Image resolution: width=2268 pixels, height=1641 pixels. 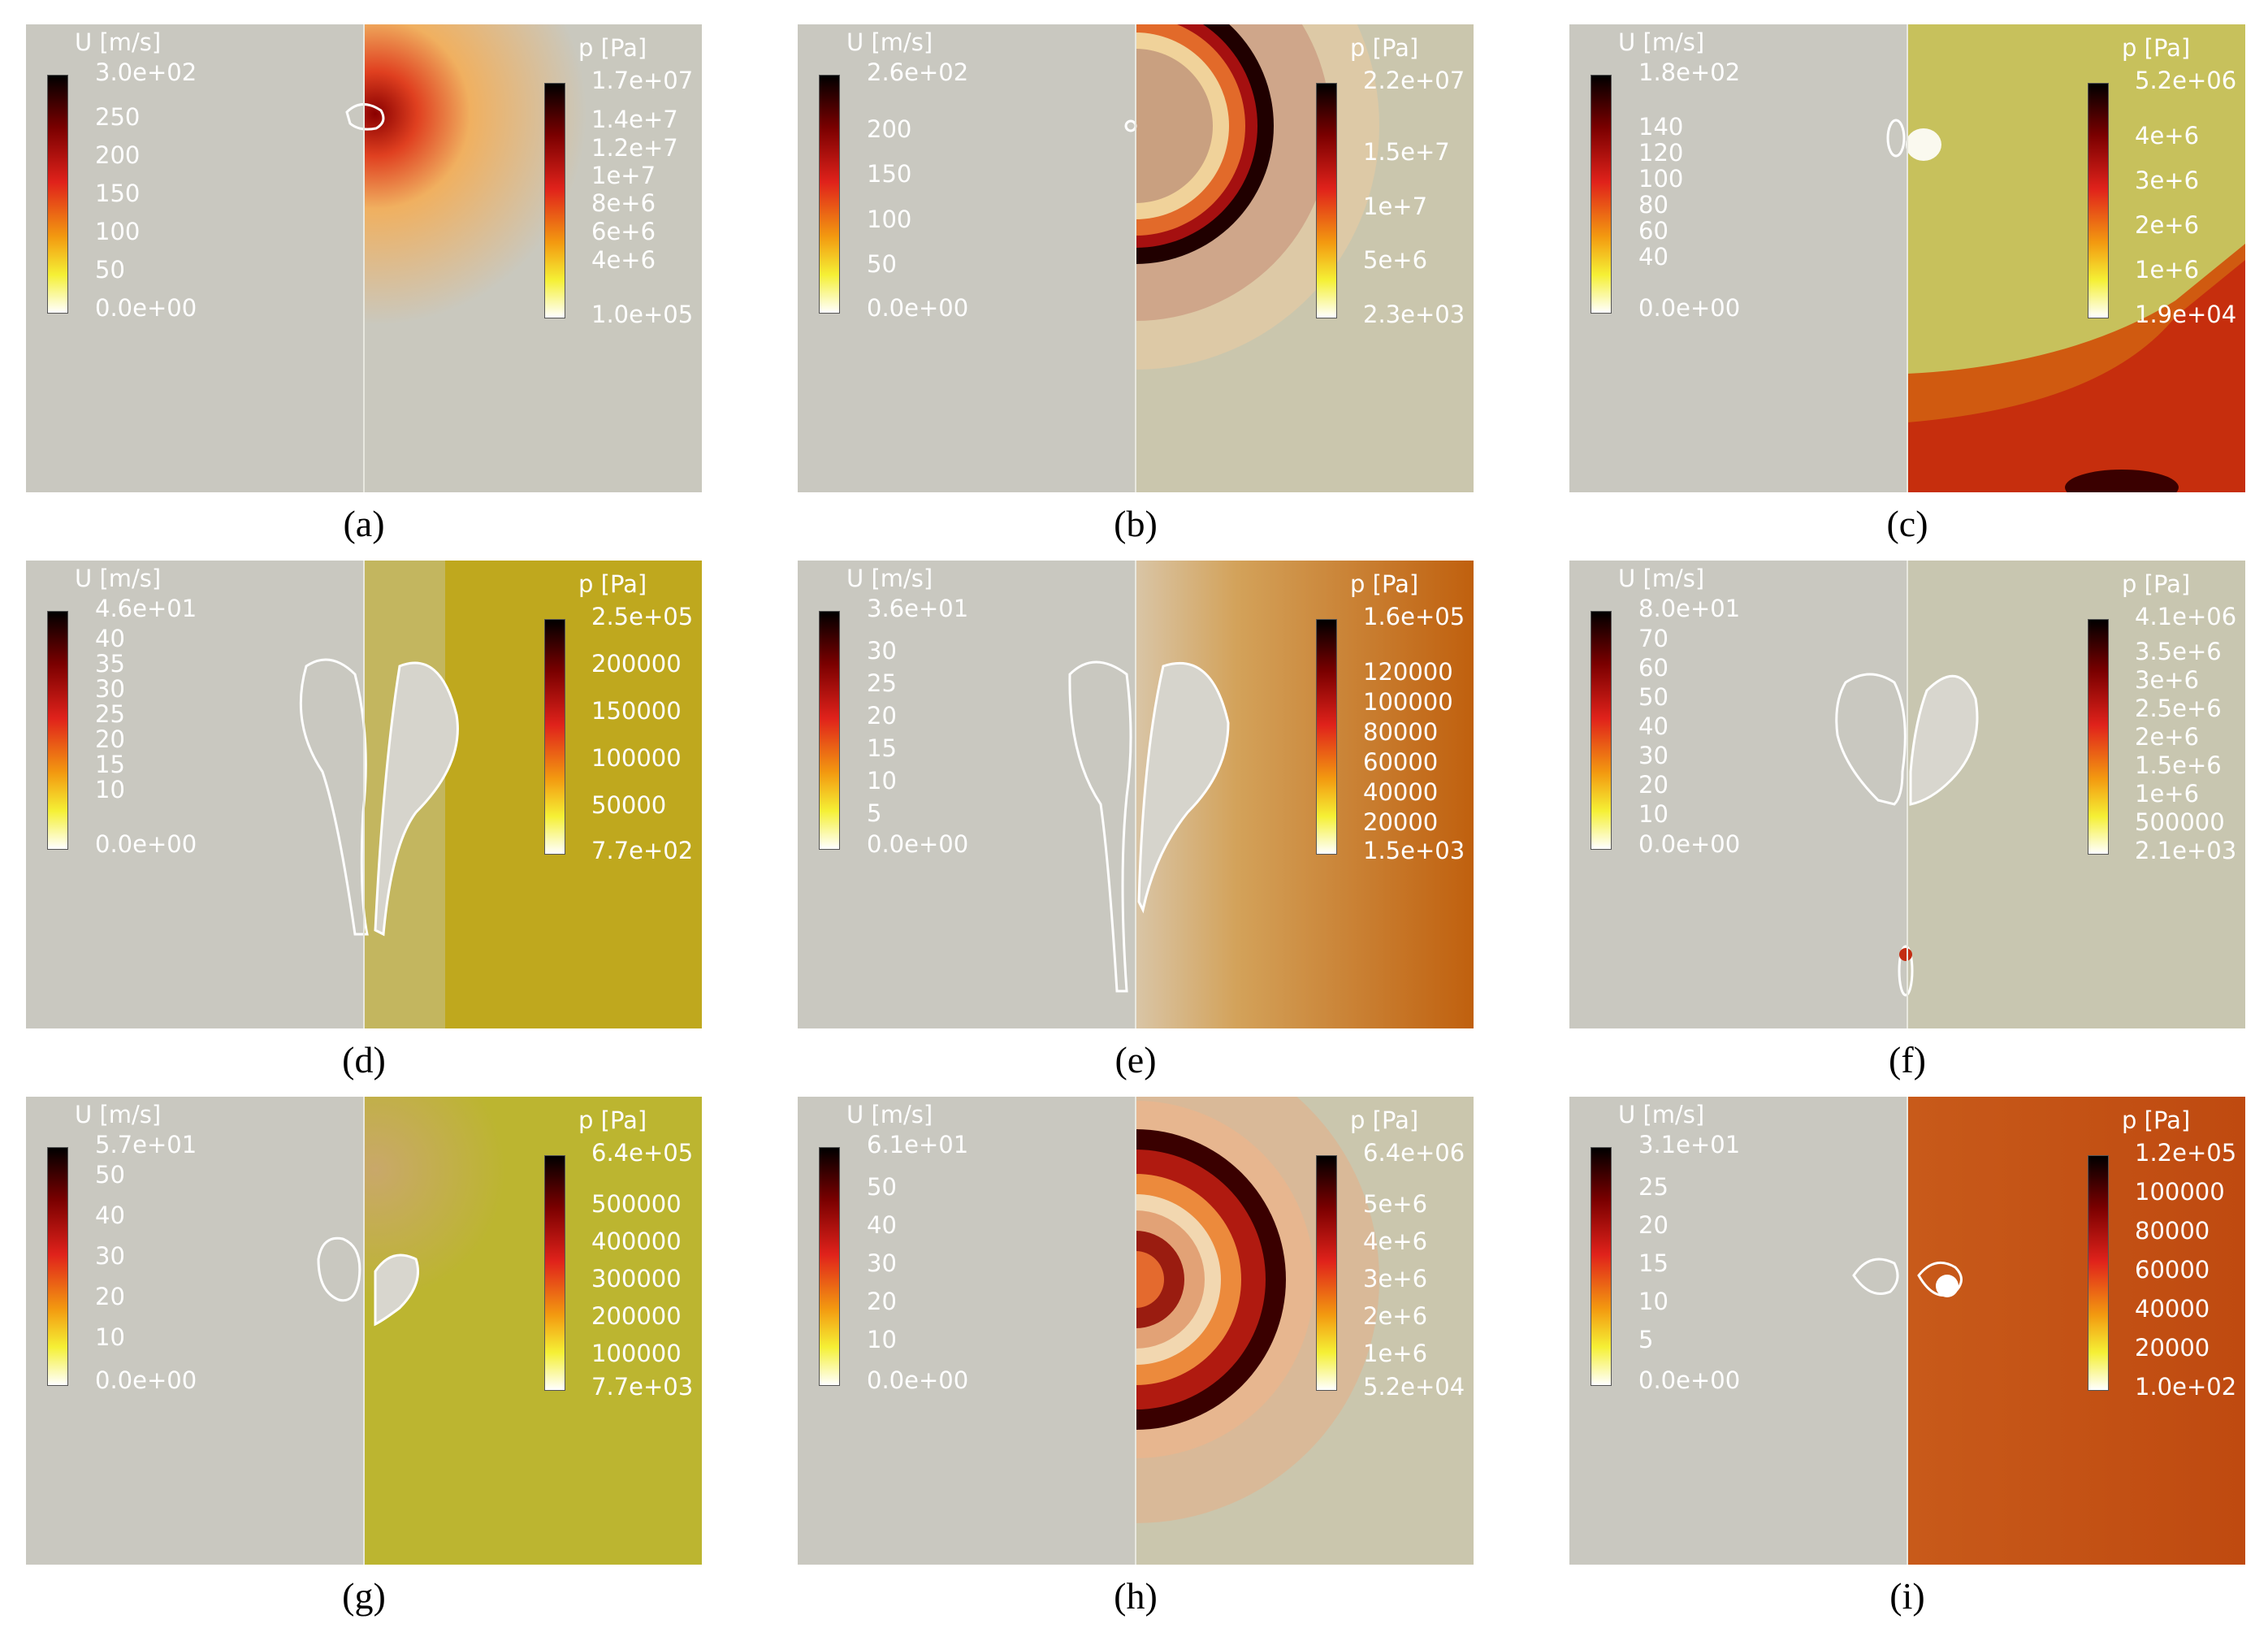 I want to click on p-tick-4: 1e+6, so click(x=2167, y=270).